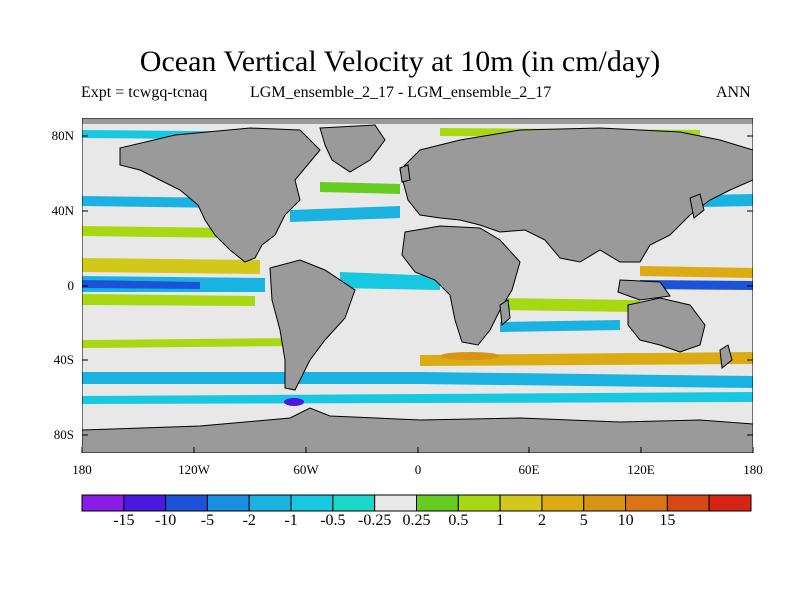 The height and width of the screenshot is (600, 800). Describe the element at coordinates (291, 520) in the screenshot. I see `colorbar-label: -1` at that location.